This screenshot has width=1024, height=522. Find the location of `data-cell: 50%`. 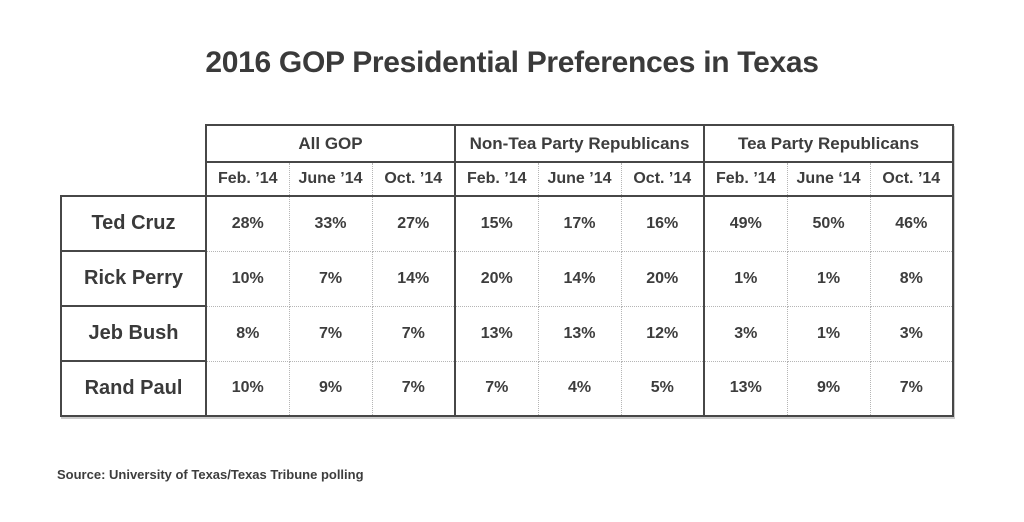

data-cell: 50% is located at coordinates (828, 223).